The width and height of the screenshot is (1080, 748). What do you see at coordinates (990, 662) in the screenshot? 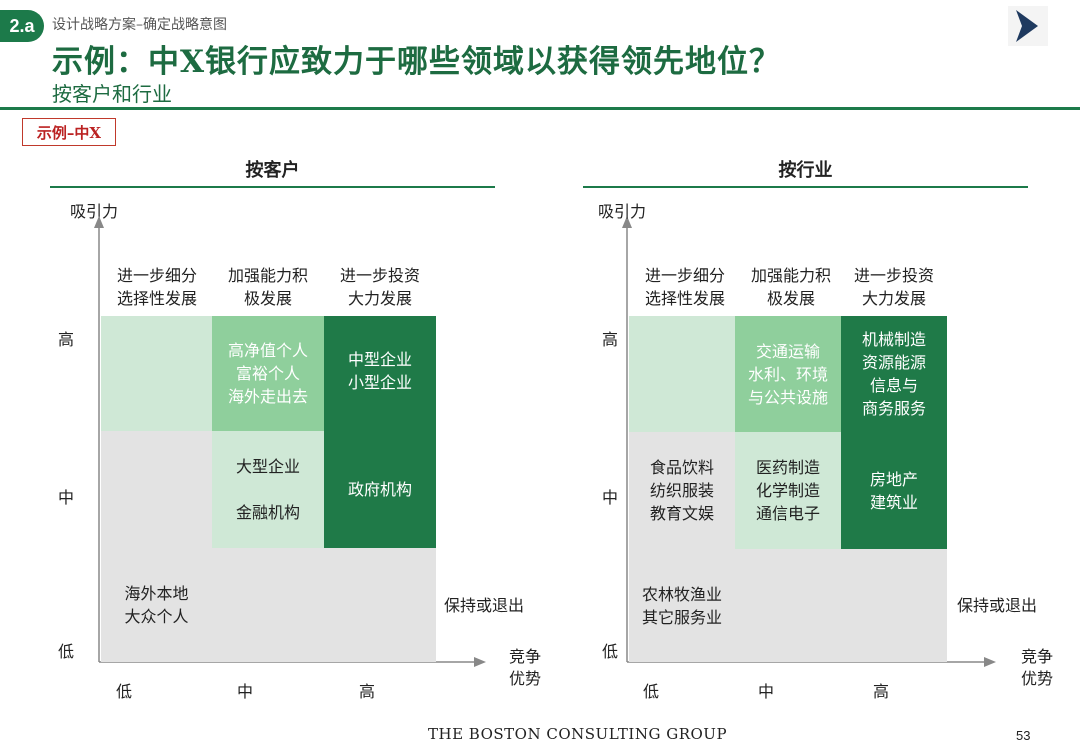
I see `right-x-axis-arrow` at bounding box center [990, 662].